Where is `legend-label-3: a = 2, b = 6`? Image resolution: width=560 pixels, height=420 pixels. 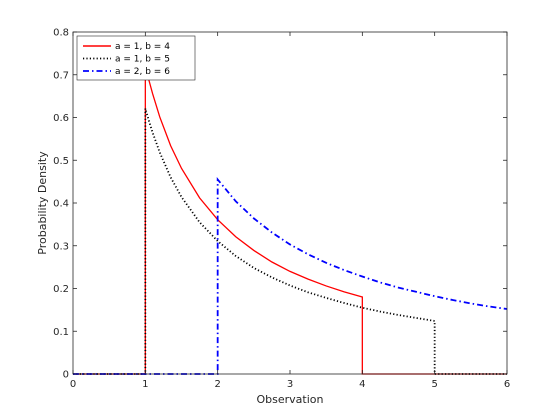
legend-label-3: a = 2, b = 6 is located at coordinates (142, 72).